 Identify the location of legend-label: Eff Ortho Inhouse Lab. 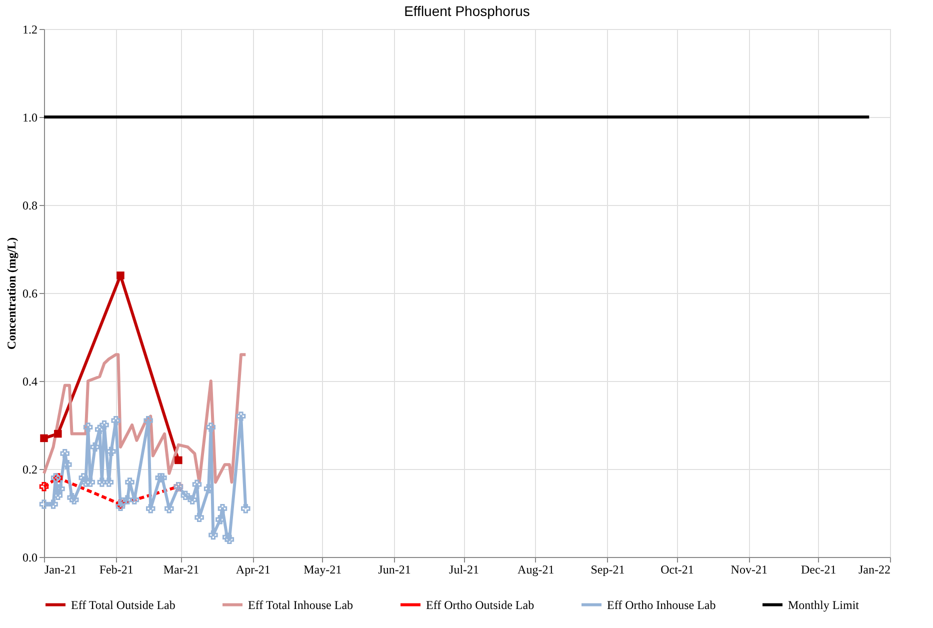
(661, 605).